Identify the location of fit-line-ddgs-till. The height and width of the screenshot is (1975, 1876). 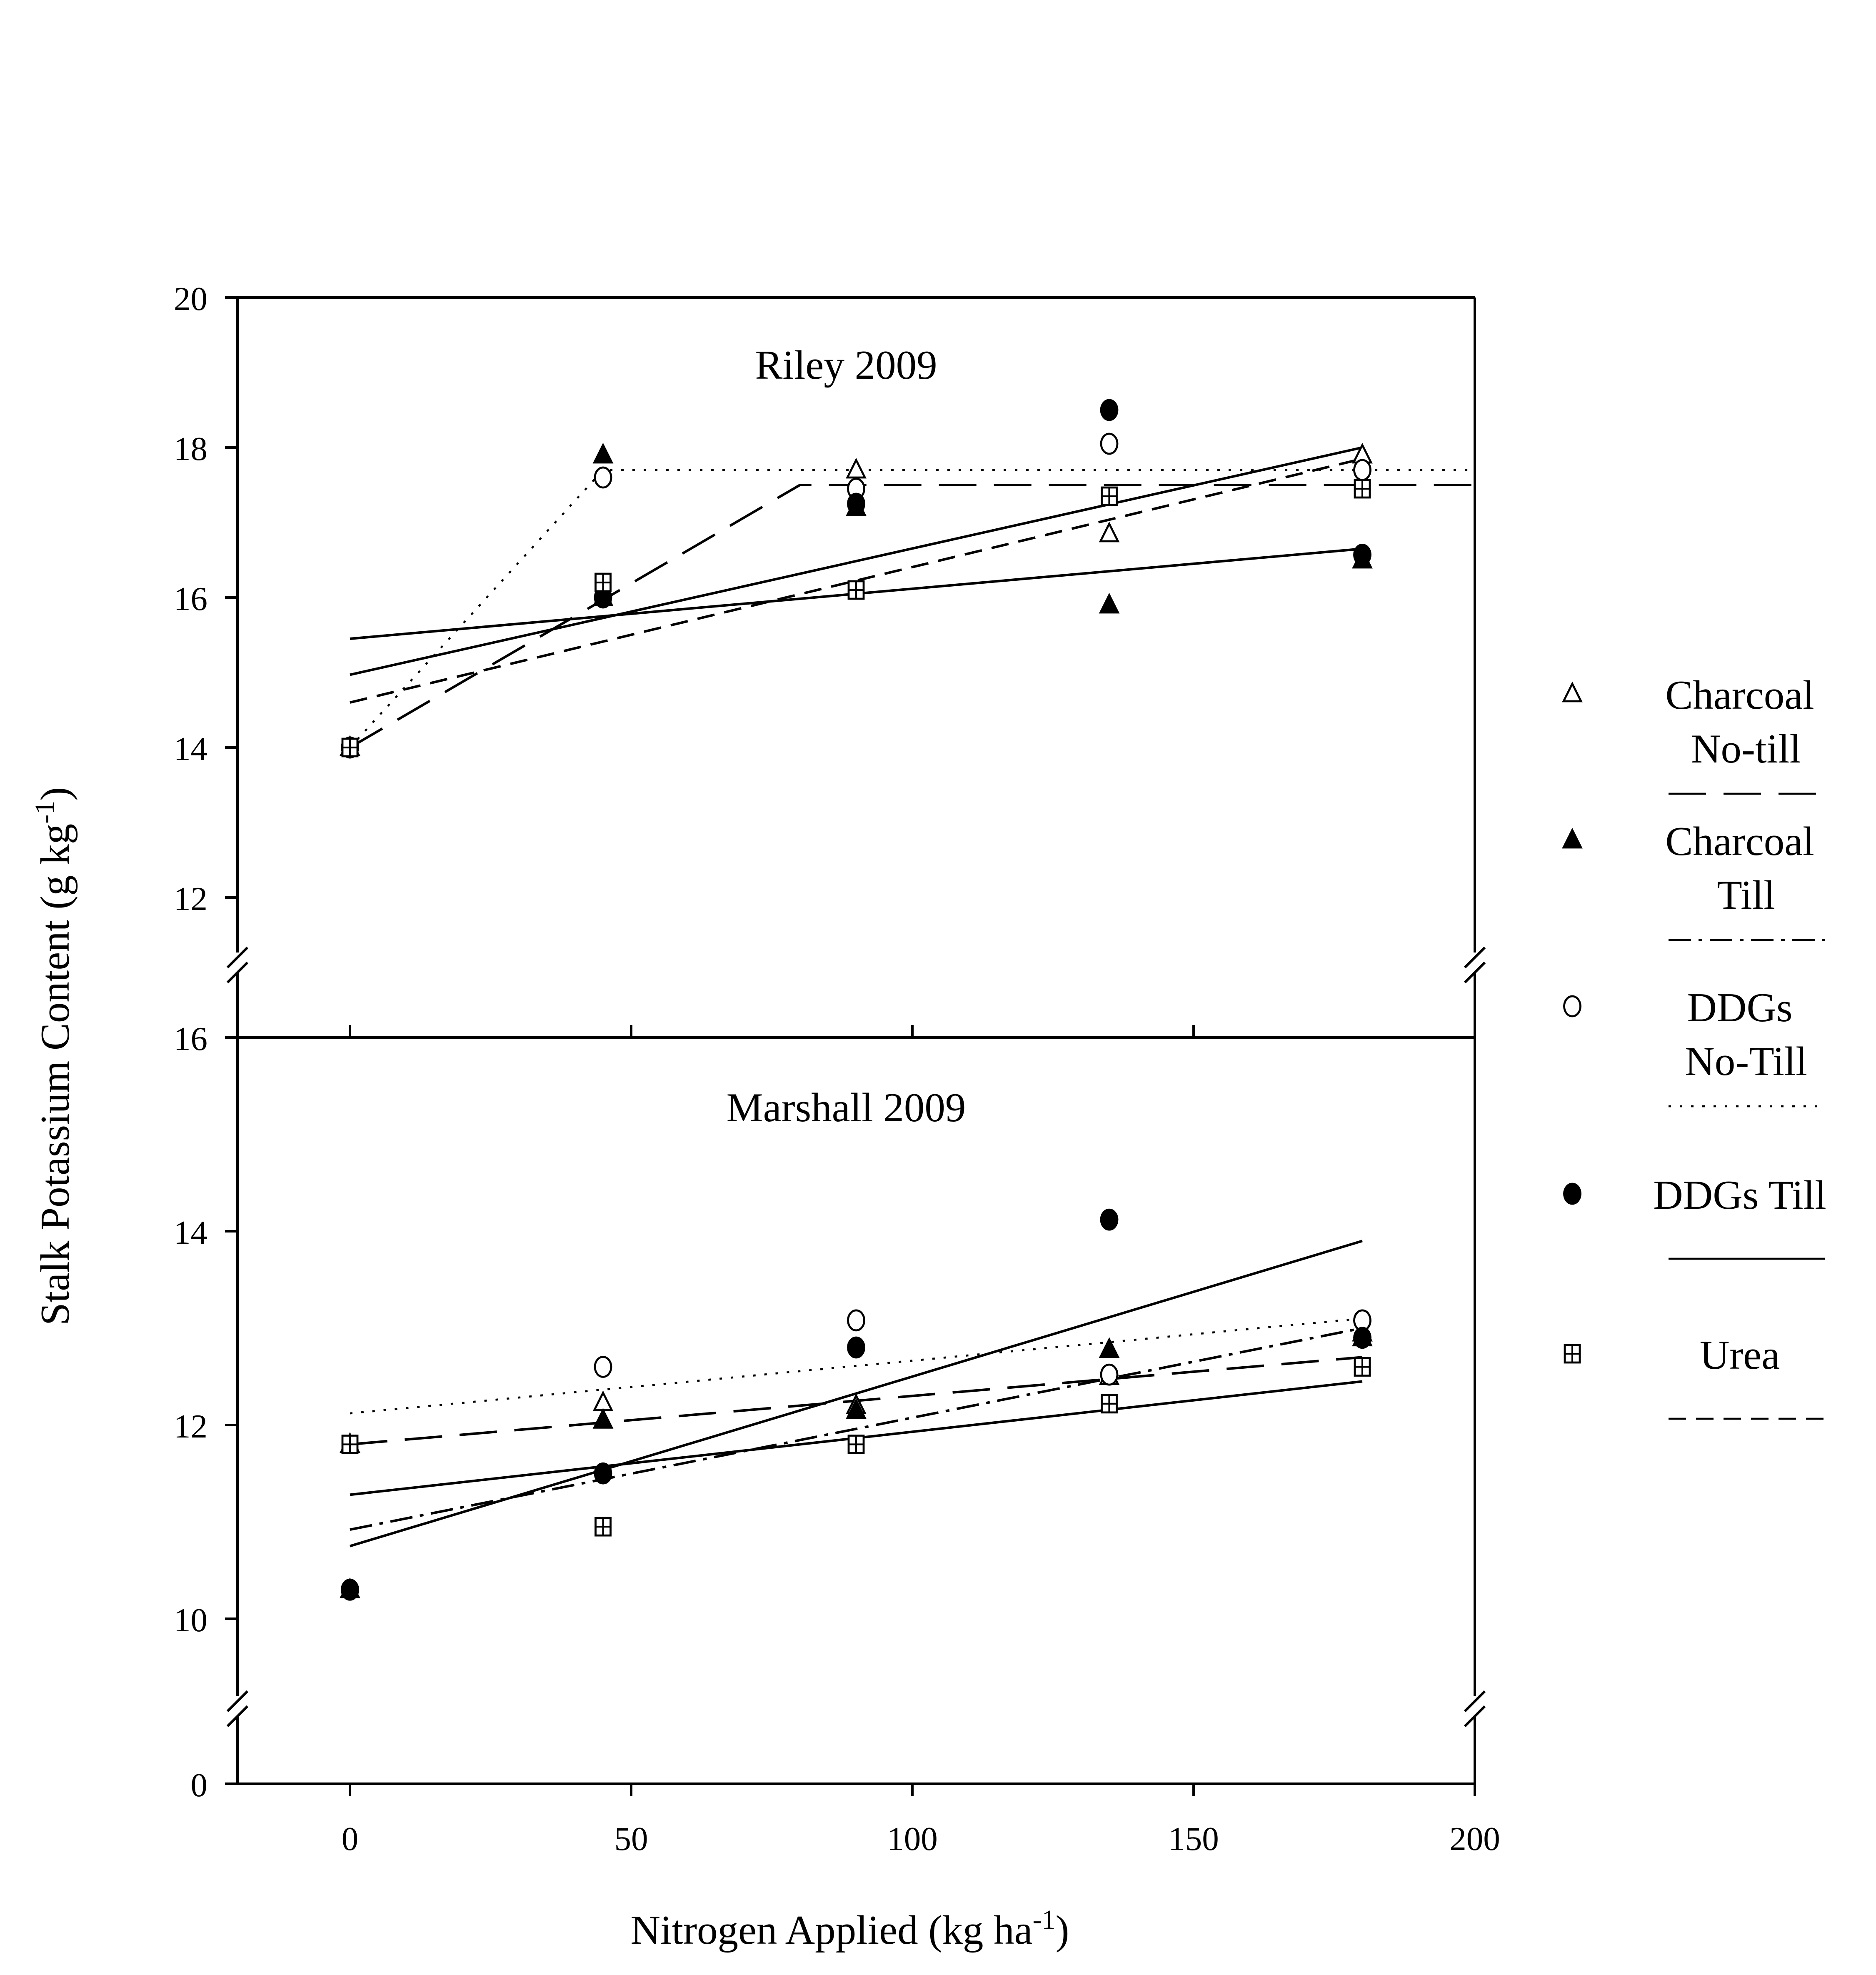
(856, 561).